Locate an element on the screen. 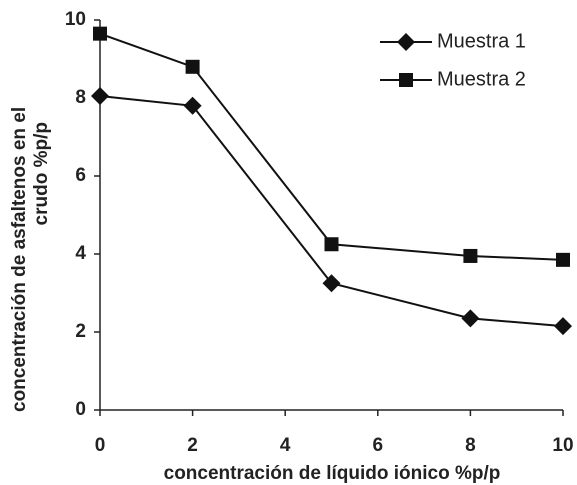 This screenshot has width=577, height=485. y-tick-label: 2 is located at coordinates (80, 331).